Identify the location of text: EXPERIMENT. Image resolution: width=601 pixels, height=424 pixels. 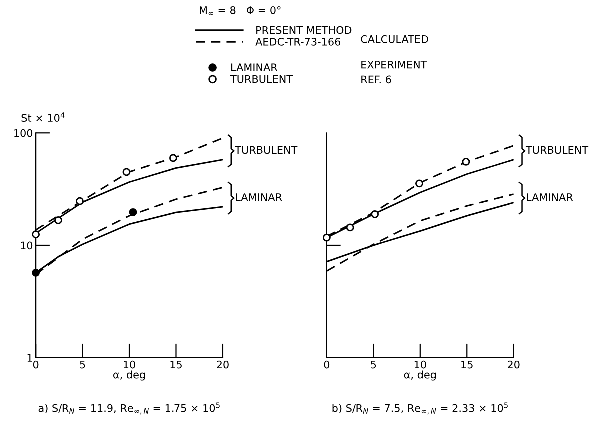
(395, 65).